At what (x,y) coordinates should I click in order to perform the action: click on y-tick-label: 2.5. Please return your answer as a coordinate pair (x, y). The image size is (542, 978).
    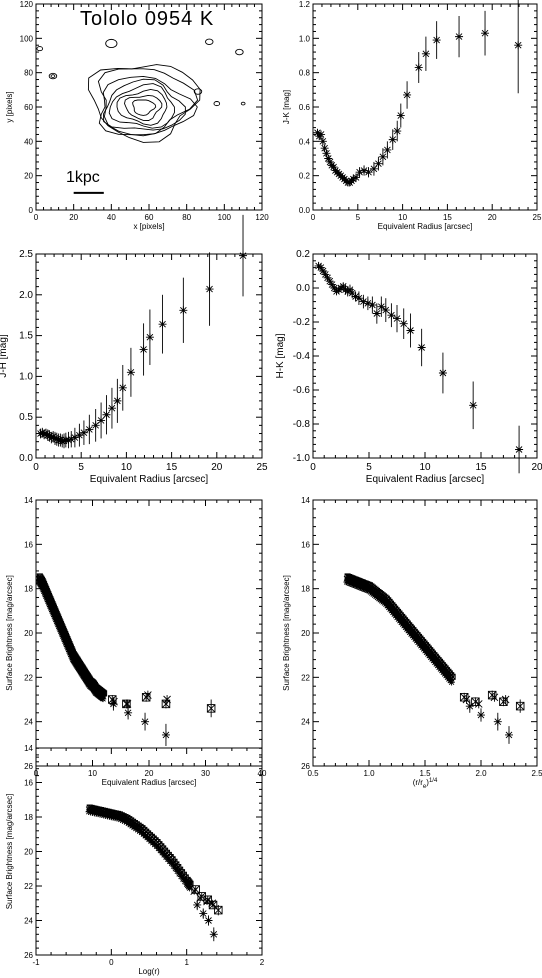
    Looking at the image, I should click on (26, 254).